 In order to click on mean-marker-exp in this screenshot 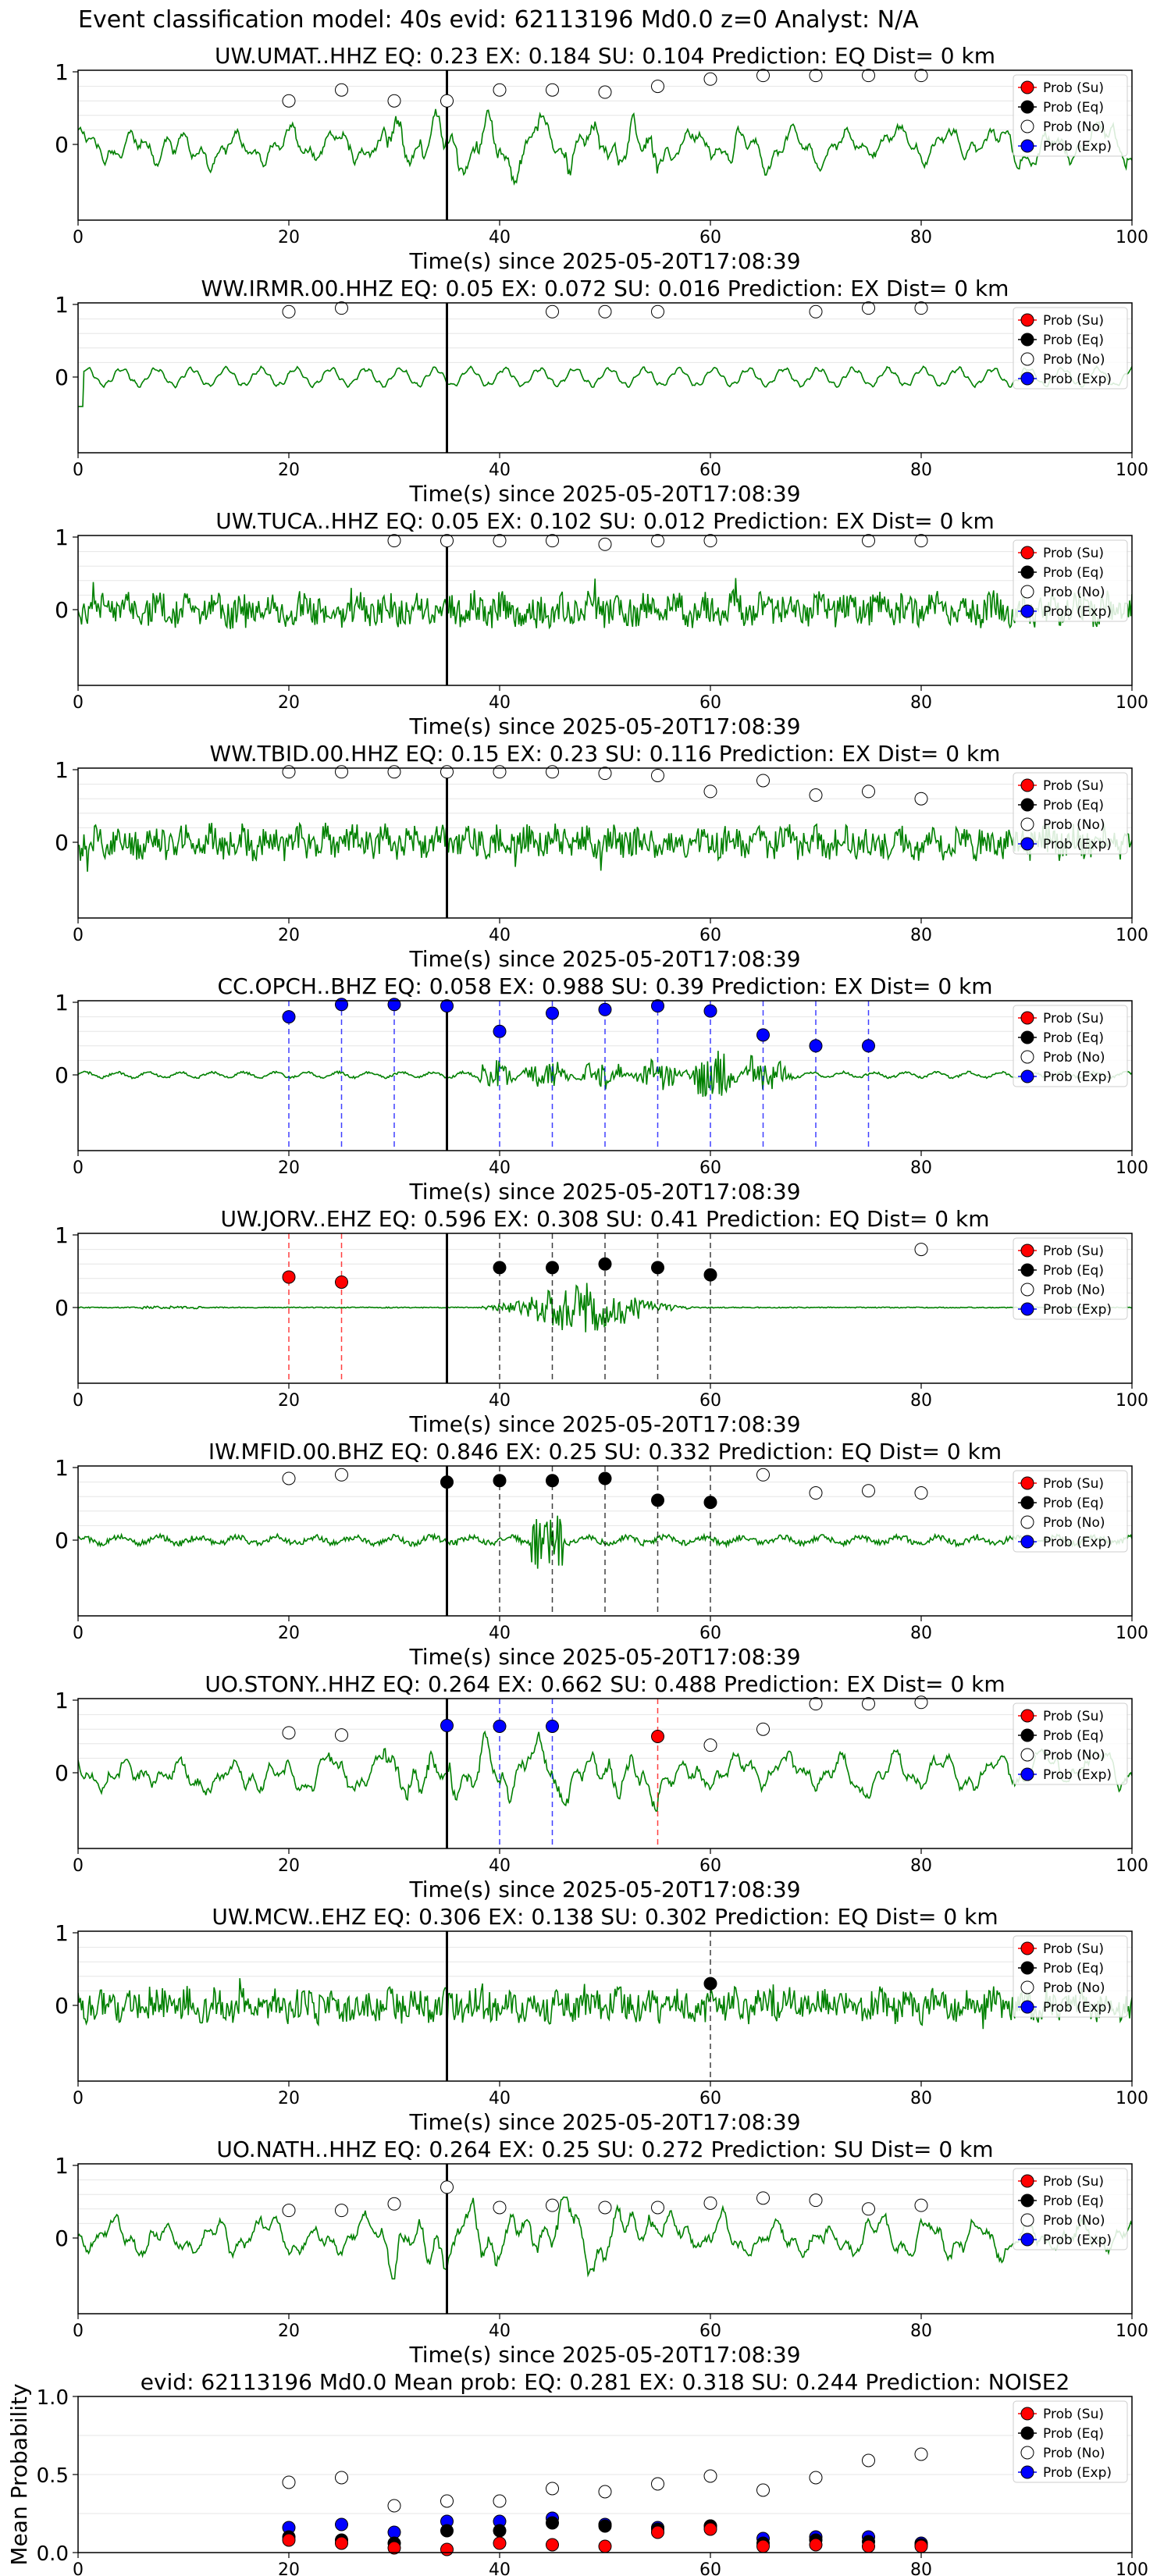, I will do `click(341, 2524)`.